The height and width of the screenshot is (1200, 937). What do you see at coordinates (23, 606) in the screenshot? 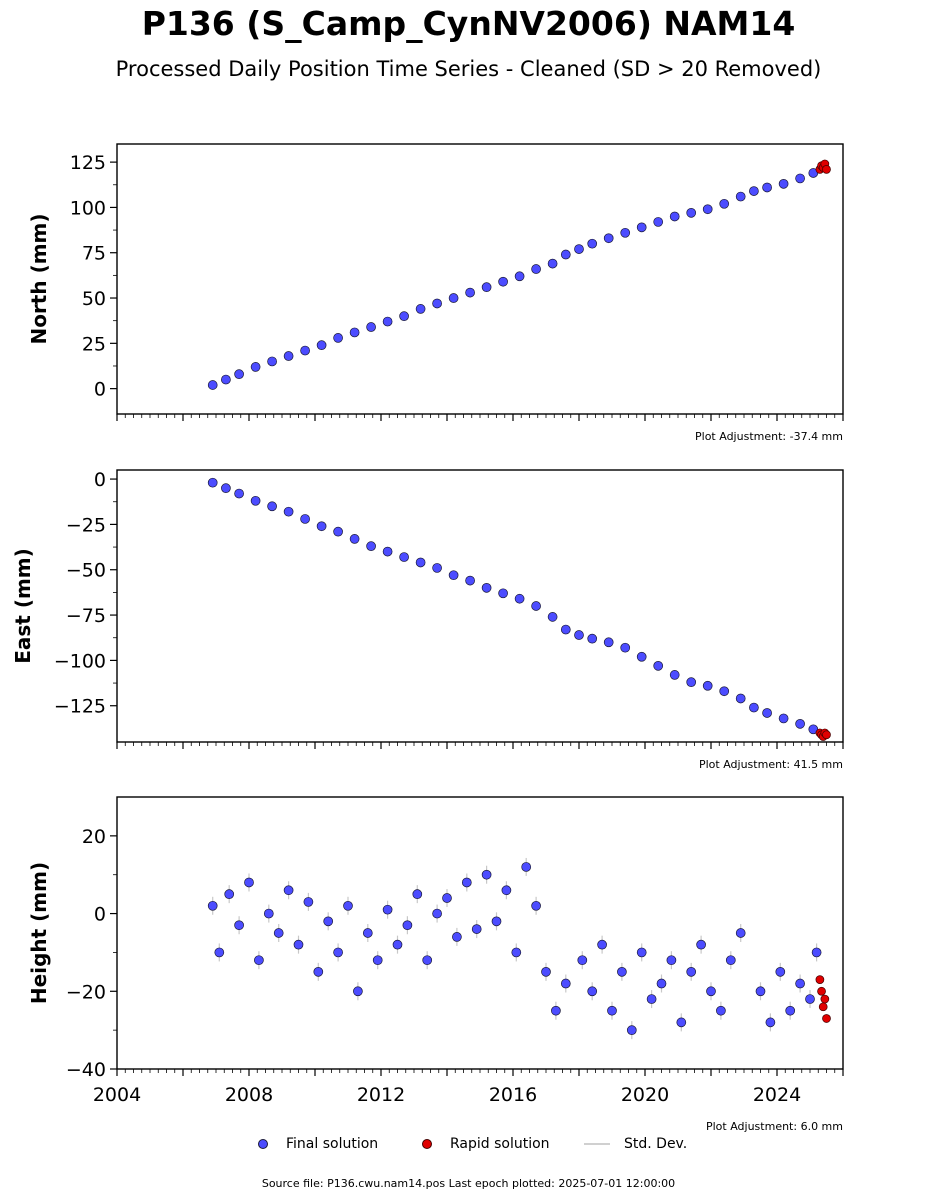
I see `y-axis-label: East (mm)` at bounding box center [23, 606].